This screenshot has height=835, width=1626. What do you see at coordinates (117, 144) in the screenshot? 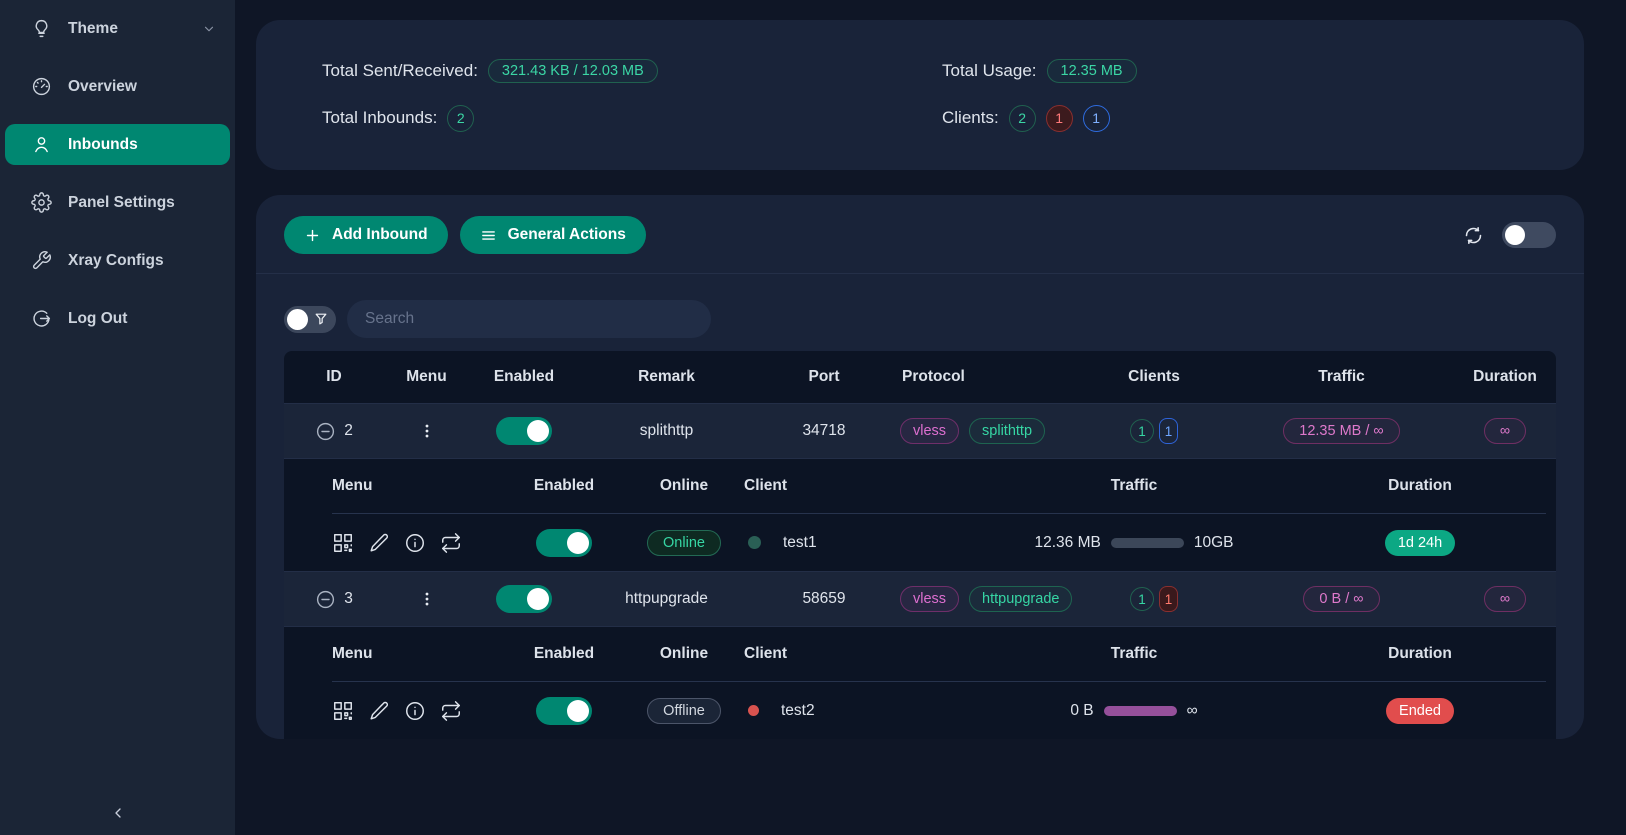
I see `sidebar-item-inbounds: Inbounds` at bounding box center [117, 144].